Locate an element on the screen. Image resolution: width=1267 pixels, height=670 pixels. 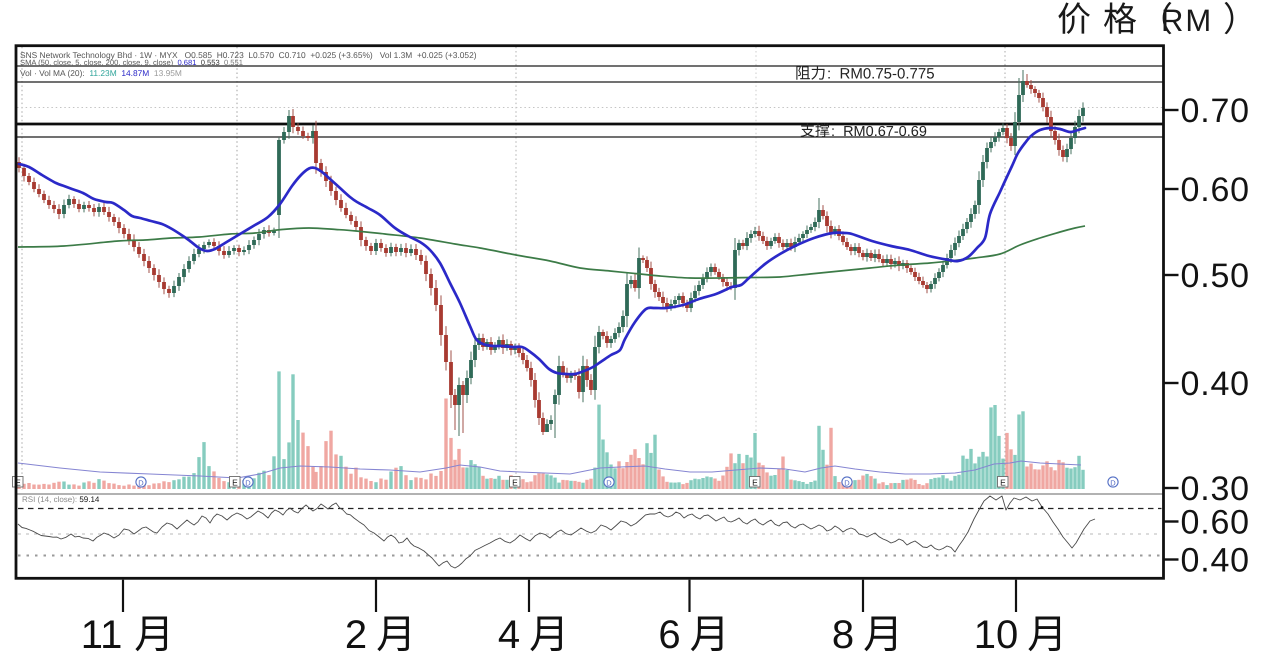
svg-text: 8 is located at coordinates (843, 635).